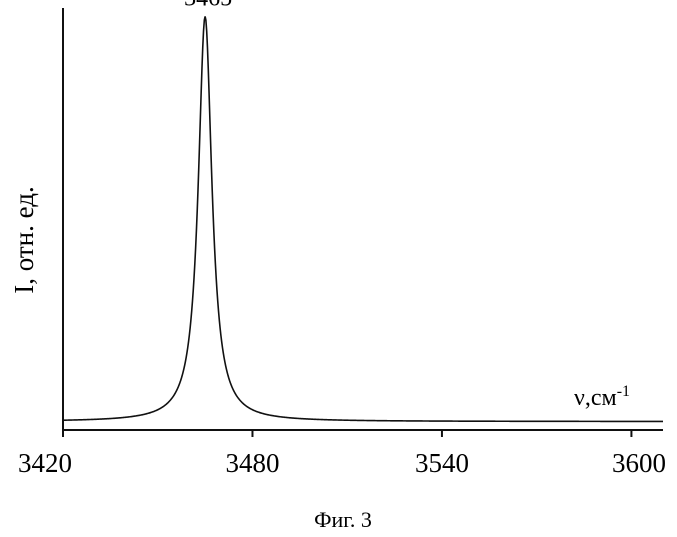 This screenshot has height=537, width=677. Describe the element at coordinates (208, 5) in the screenshot. I see `peak-label: 3465` at that location.